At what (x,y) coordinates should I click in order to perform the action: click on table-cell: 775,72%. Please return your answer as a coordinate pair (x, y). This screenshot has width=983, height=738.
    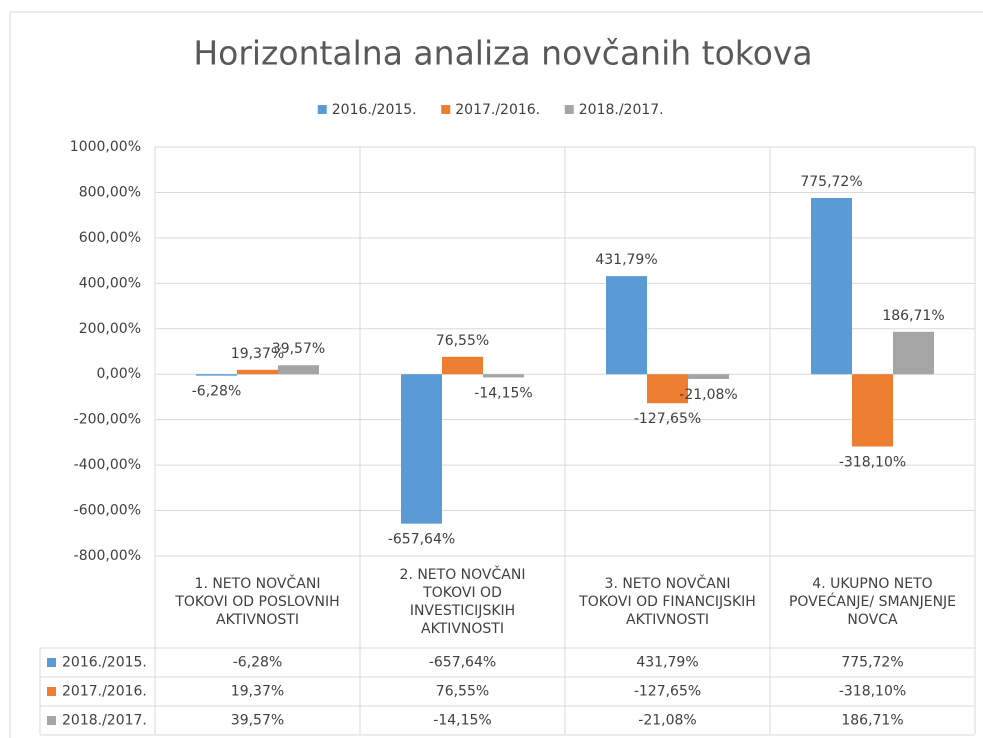
    Looking at the image, I should click on (872, 663).